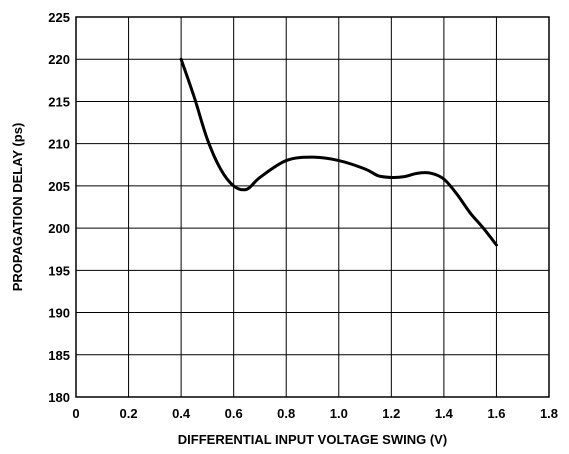  I want to click on x-tick-label: 1.0, so click(339, 413).